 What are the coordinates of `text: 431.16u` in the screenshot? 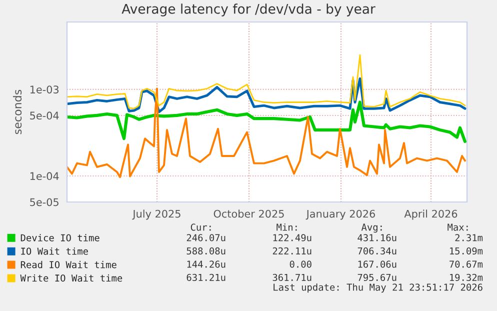 It's located at (377, 238).